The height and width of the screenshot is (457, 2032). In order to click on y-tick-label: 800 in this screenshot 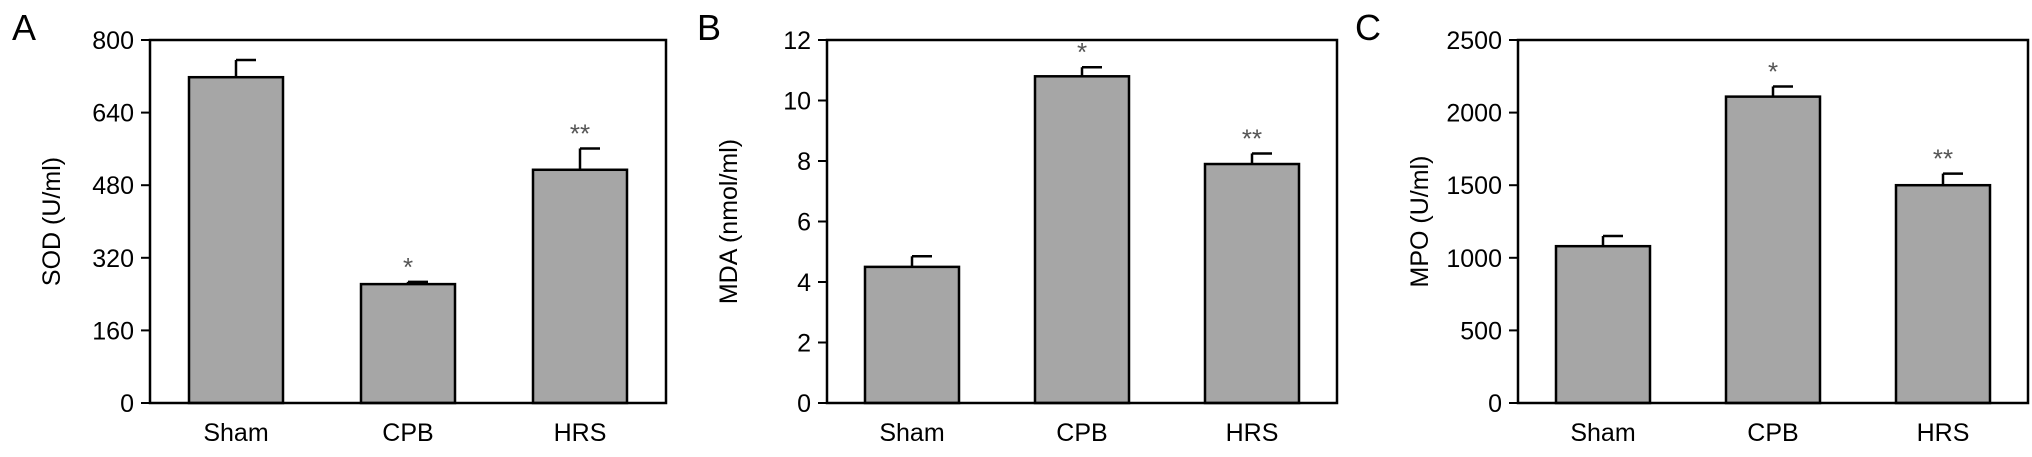, I will do `click(113, 41)`.